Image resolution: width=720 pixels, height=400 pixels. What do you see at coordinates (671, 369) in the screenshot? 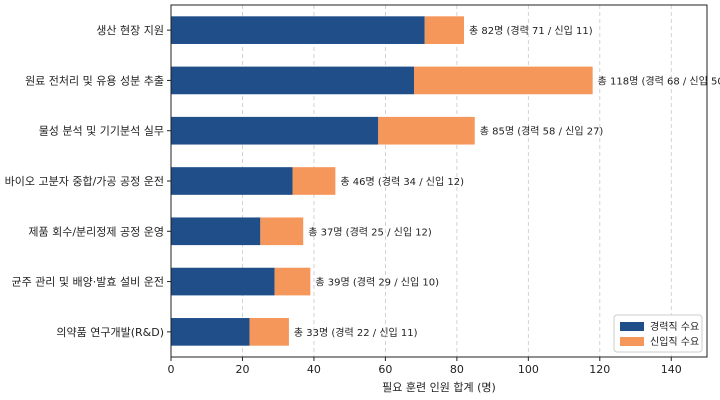
I see `x-tick-label: 140` at bounding box center [671, 369].